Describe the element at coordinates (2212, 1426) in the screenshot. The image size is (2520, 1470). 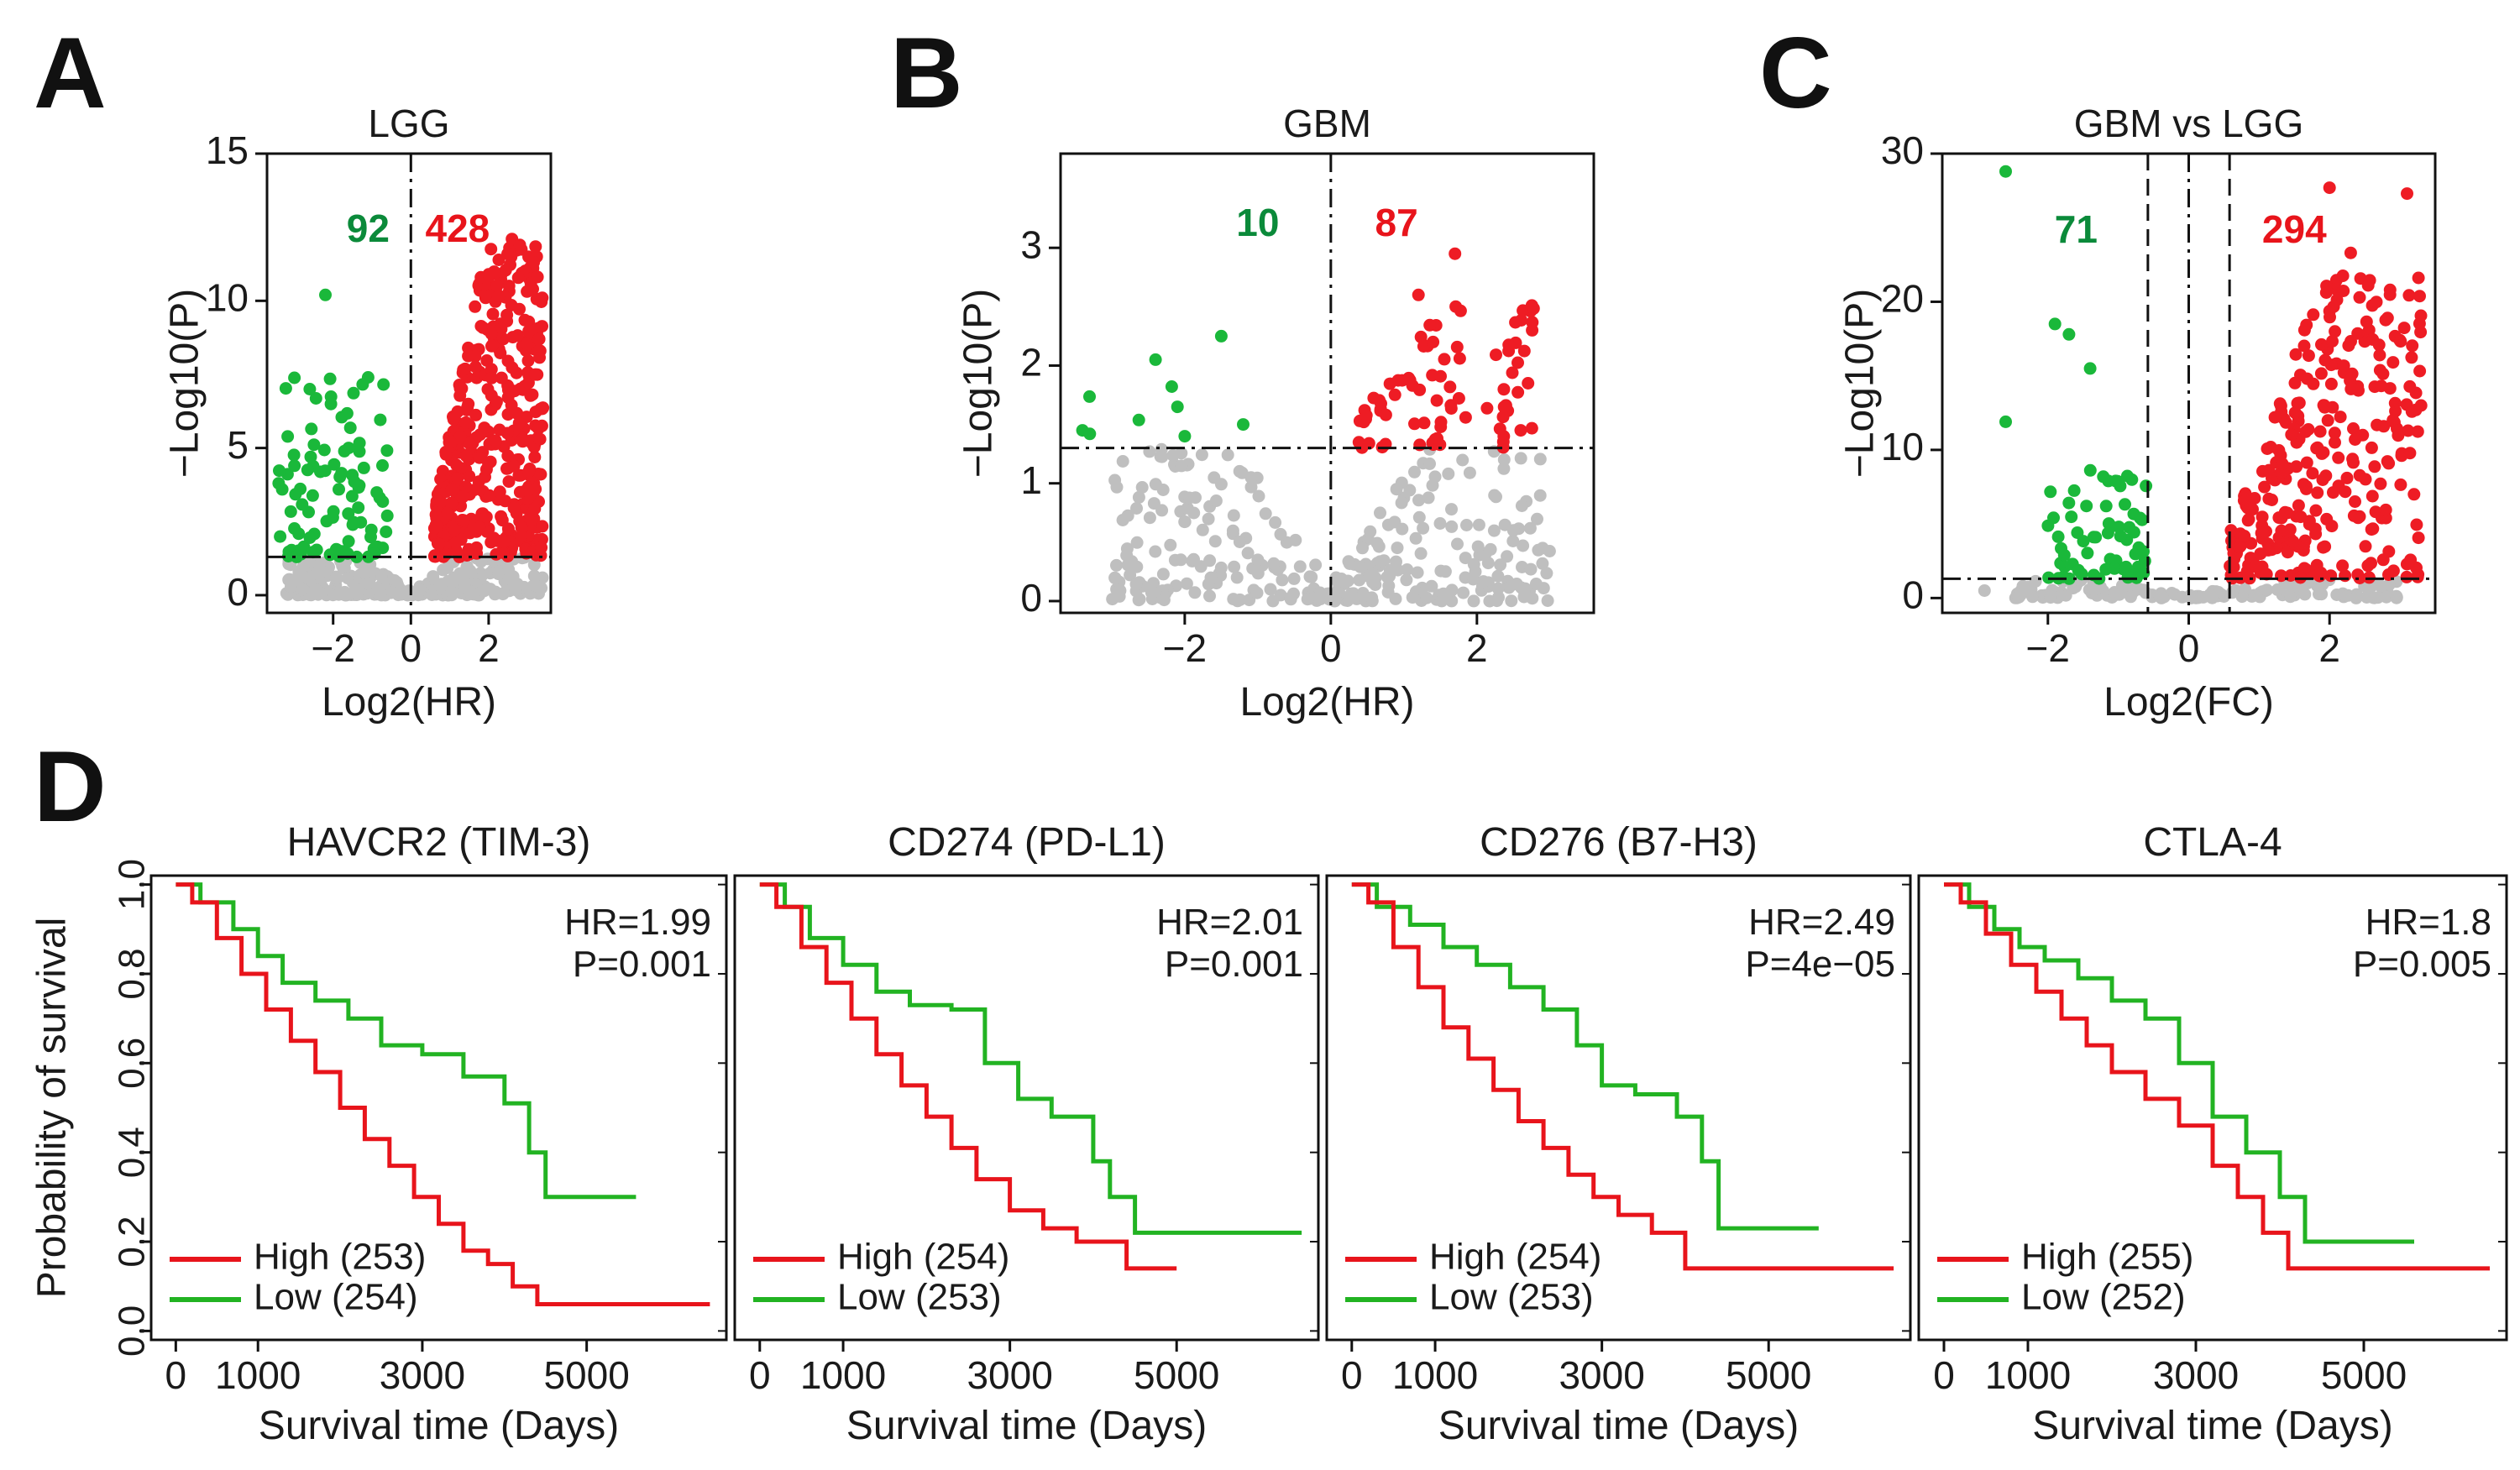
I see `x-axis-label: Survival time (Days)` at that location.